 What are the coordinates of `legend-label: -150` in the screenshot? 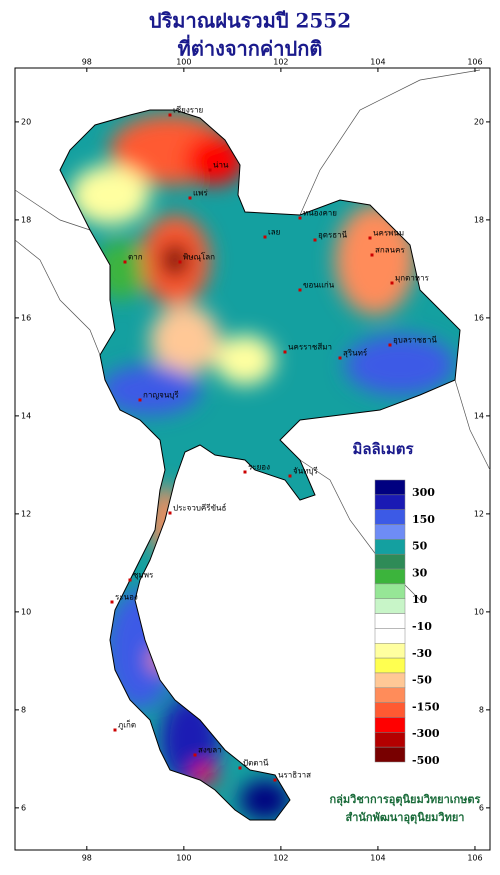 It's located at (426, 706).